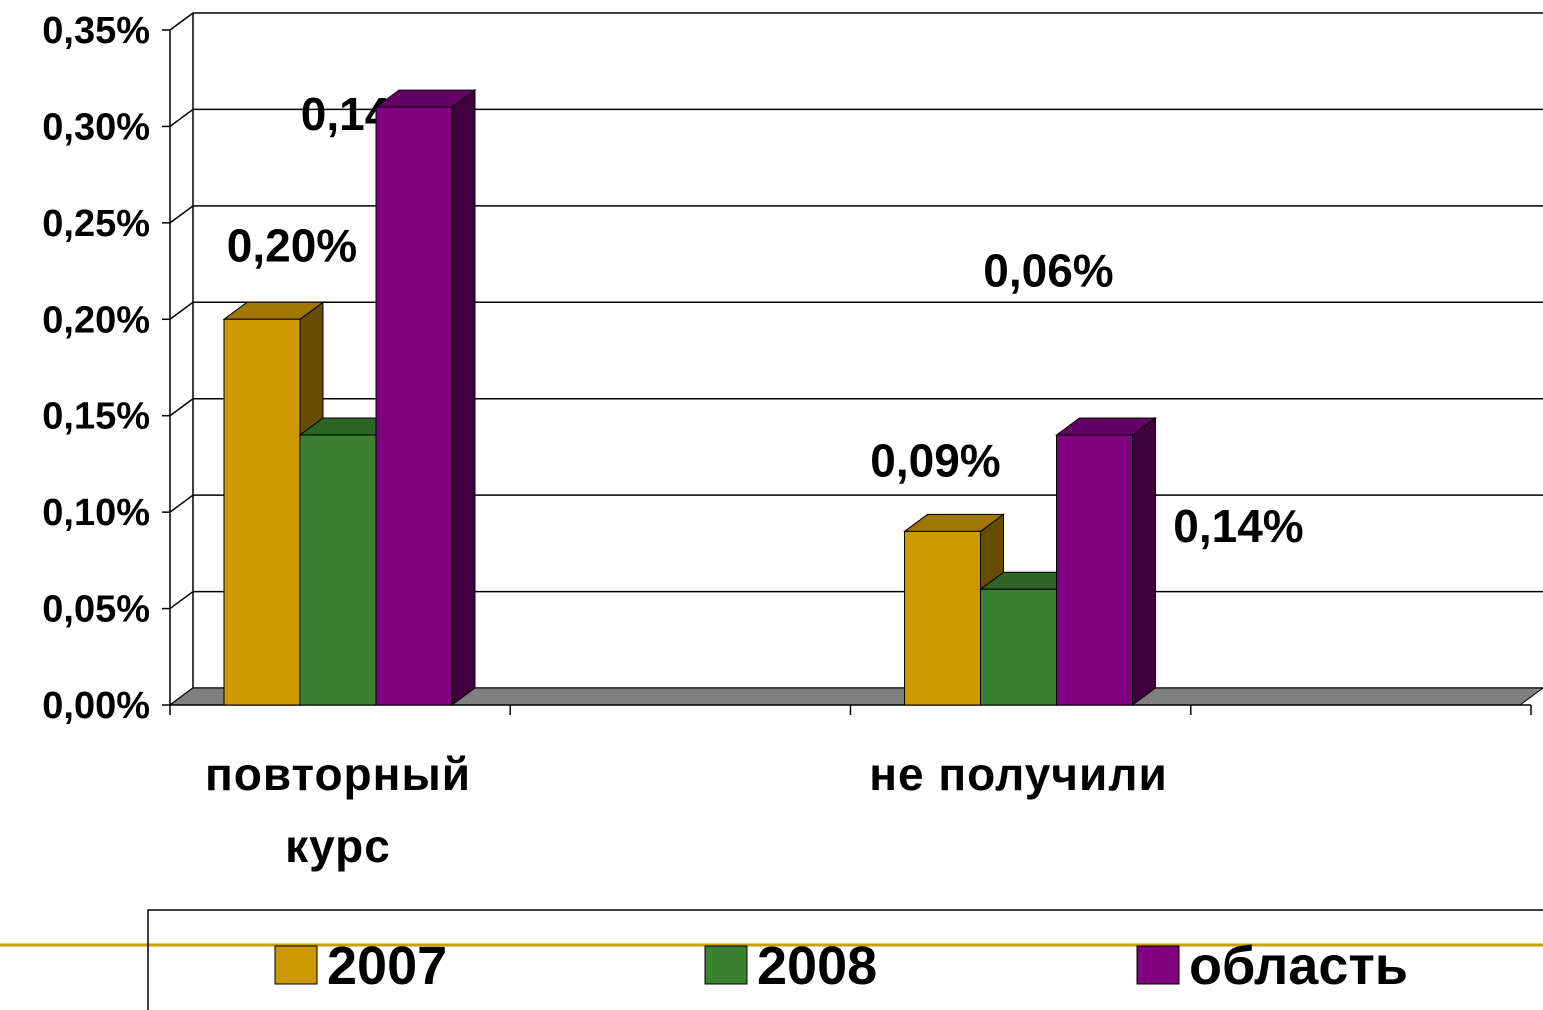 The height and width of the screenshot is (1010, 1543). Describe the element at coordinates (96, 127) in the screenshot. I see `y-tick-label: 0,30%` at that location.